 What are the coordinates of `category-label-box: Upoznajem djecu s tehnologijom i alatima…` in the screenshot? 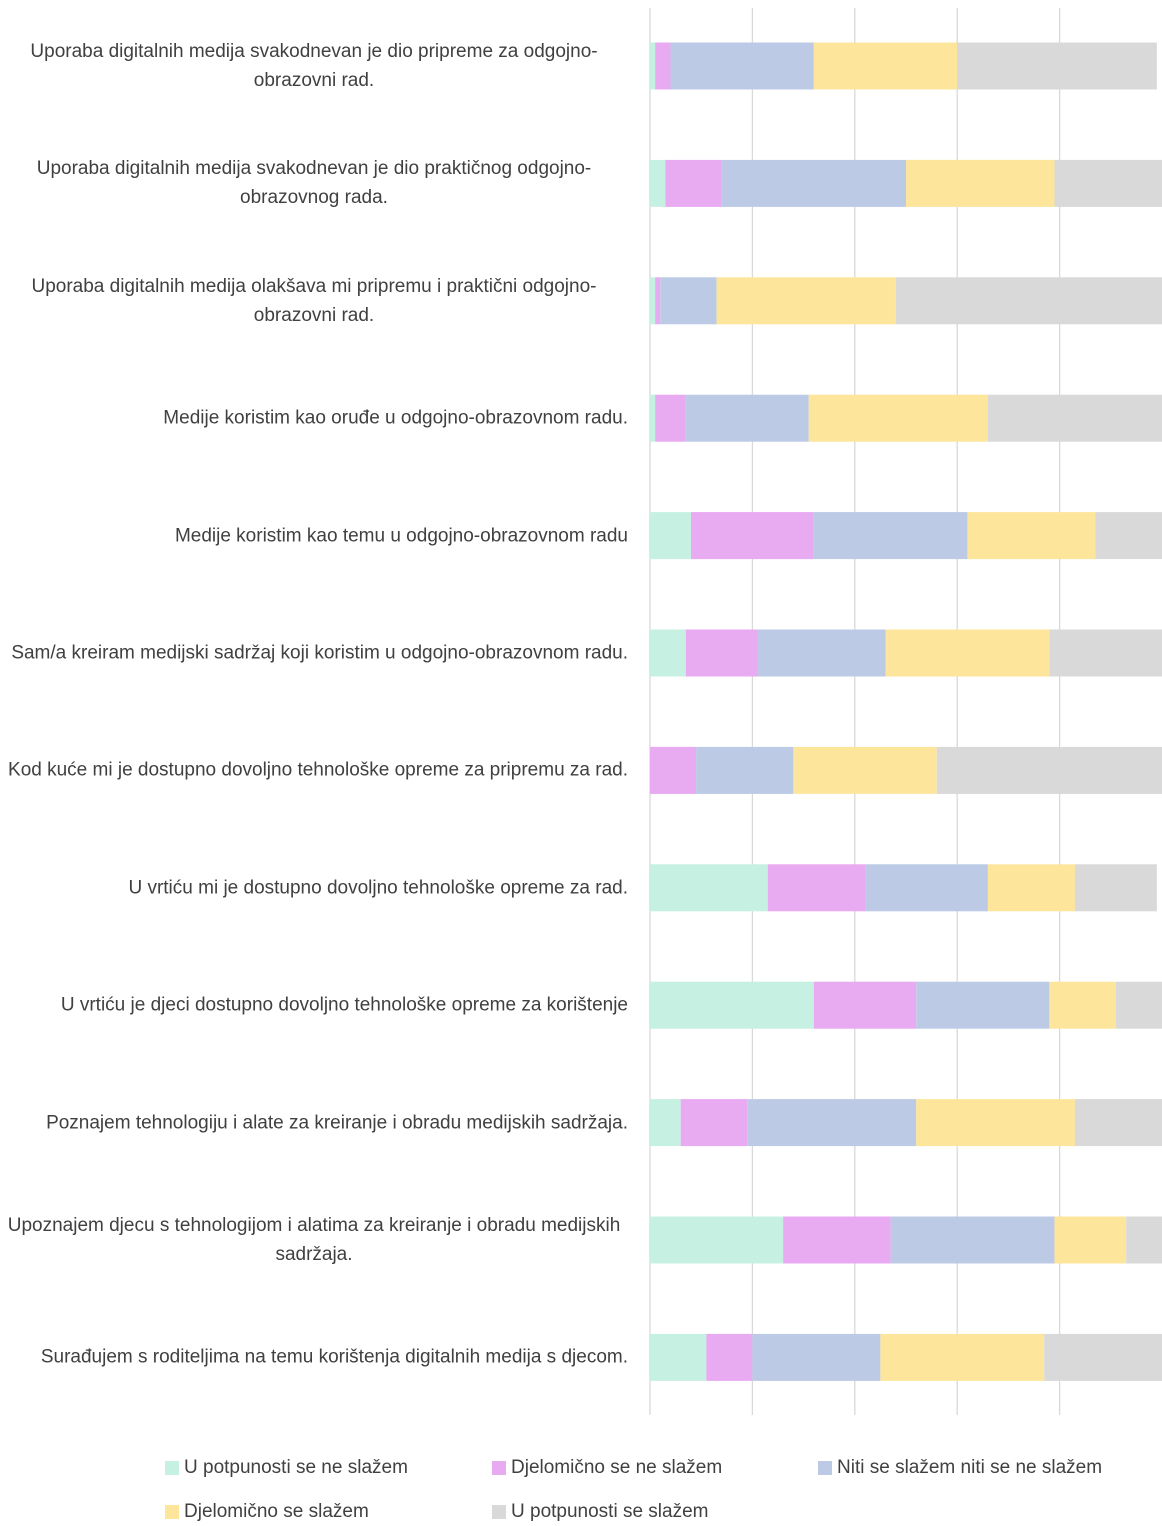 It's located at (314, 1240).